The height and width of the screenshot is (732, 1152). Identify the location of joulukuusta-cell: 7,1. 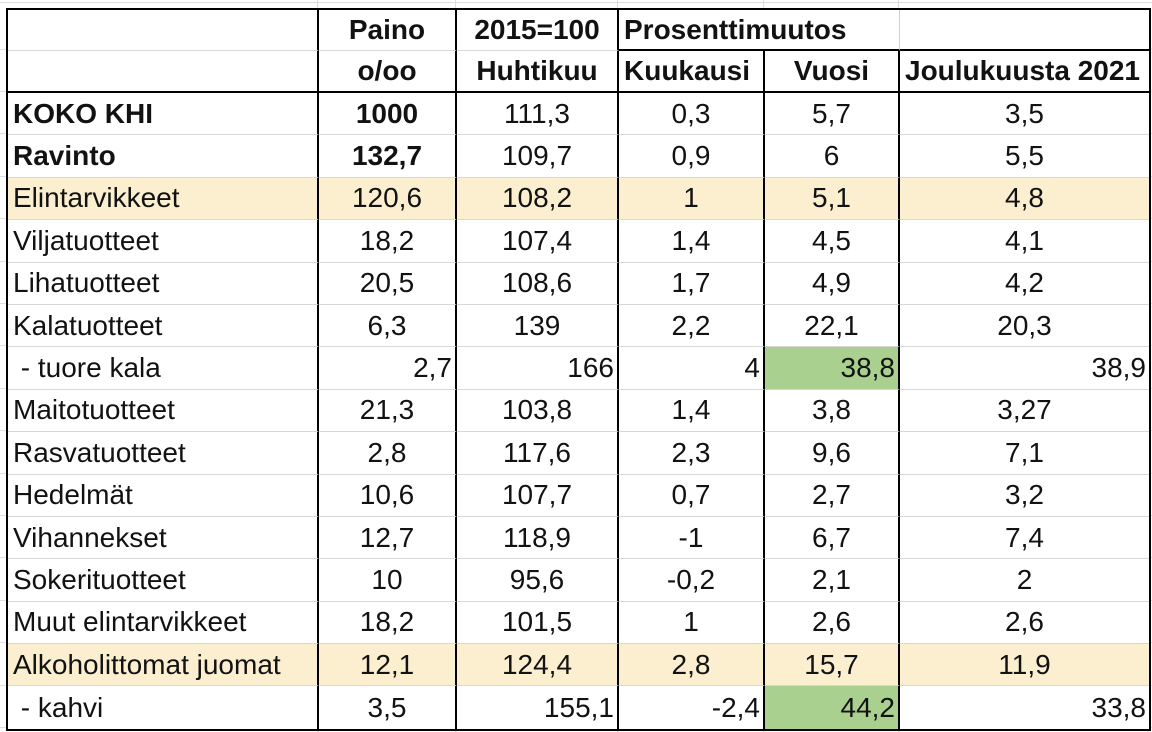
(1024, 453).